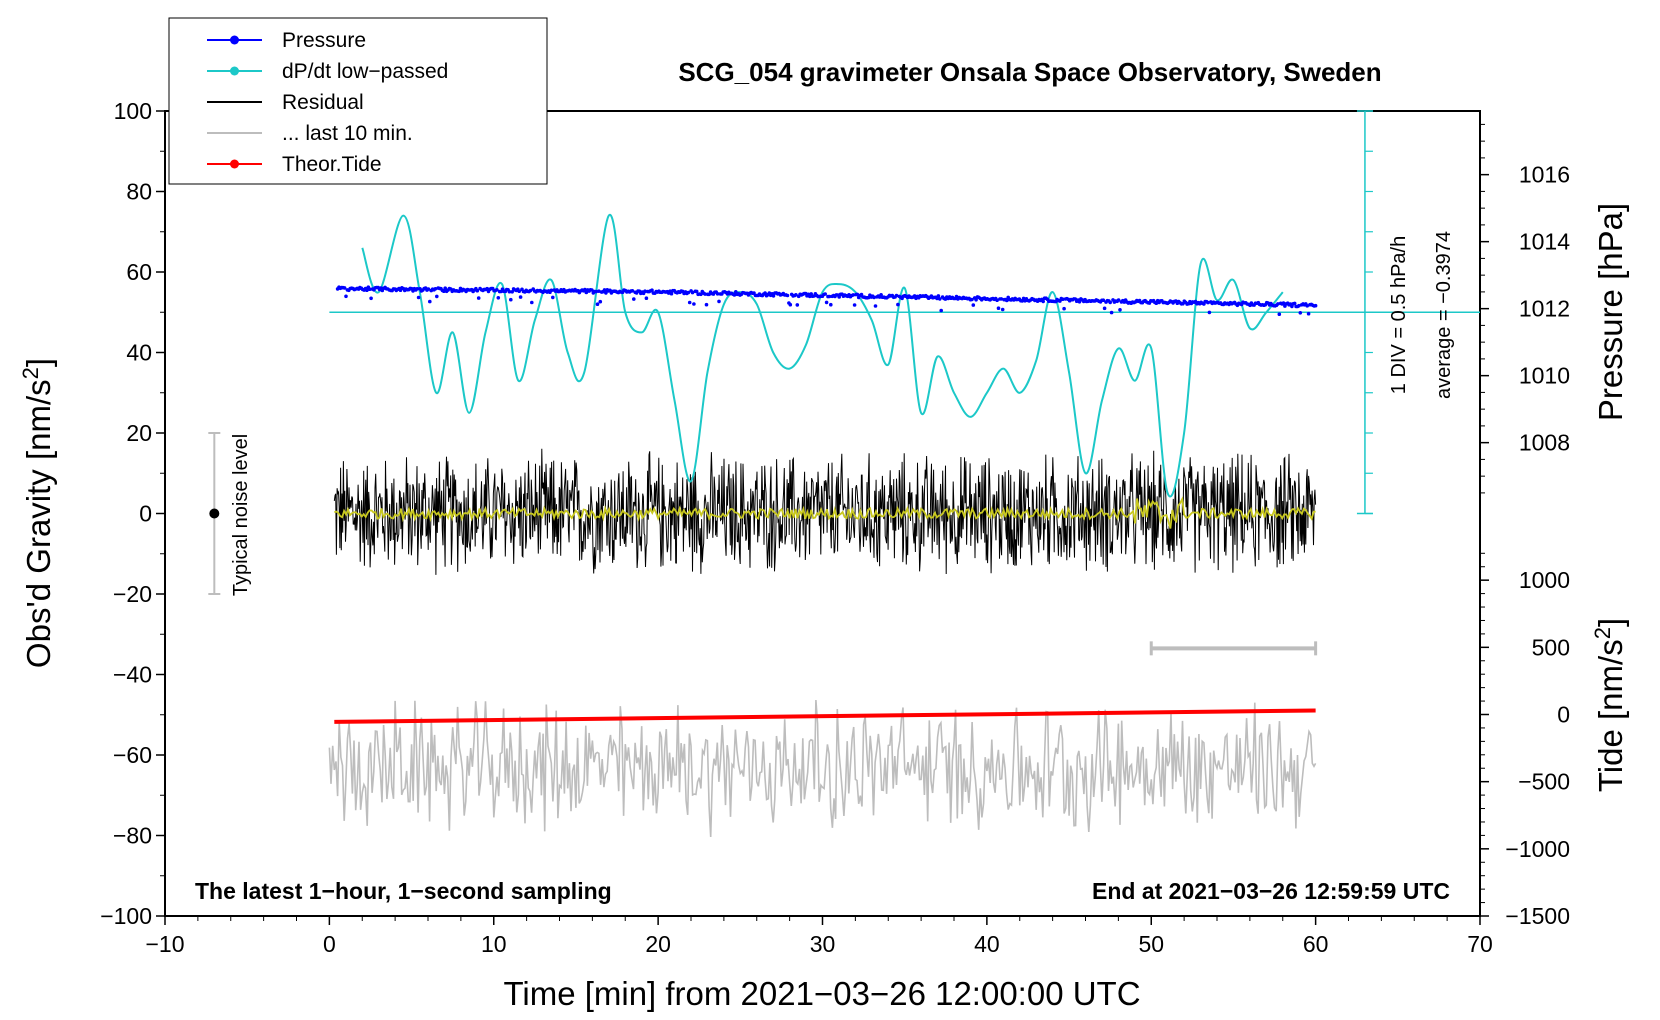 The image size is (1660, 1020). What do you see at coordinates (1544, 443) in the screenshot?
I see `pressure-tick-label: 1008` at bounding box center [1544, 443].